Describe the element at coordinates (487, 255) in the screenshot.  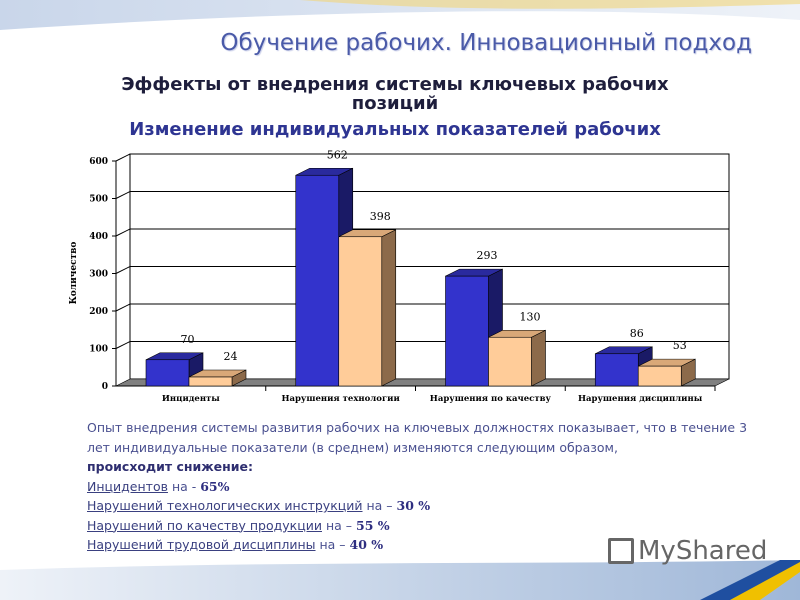
I see `data-label: 293` at that location.